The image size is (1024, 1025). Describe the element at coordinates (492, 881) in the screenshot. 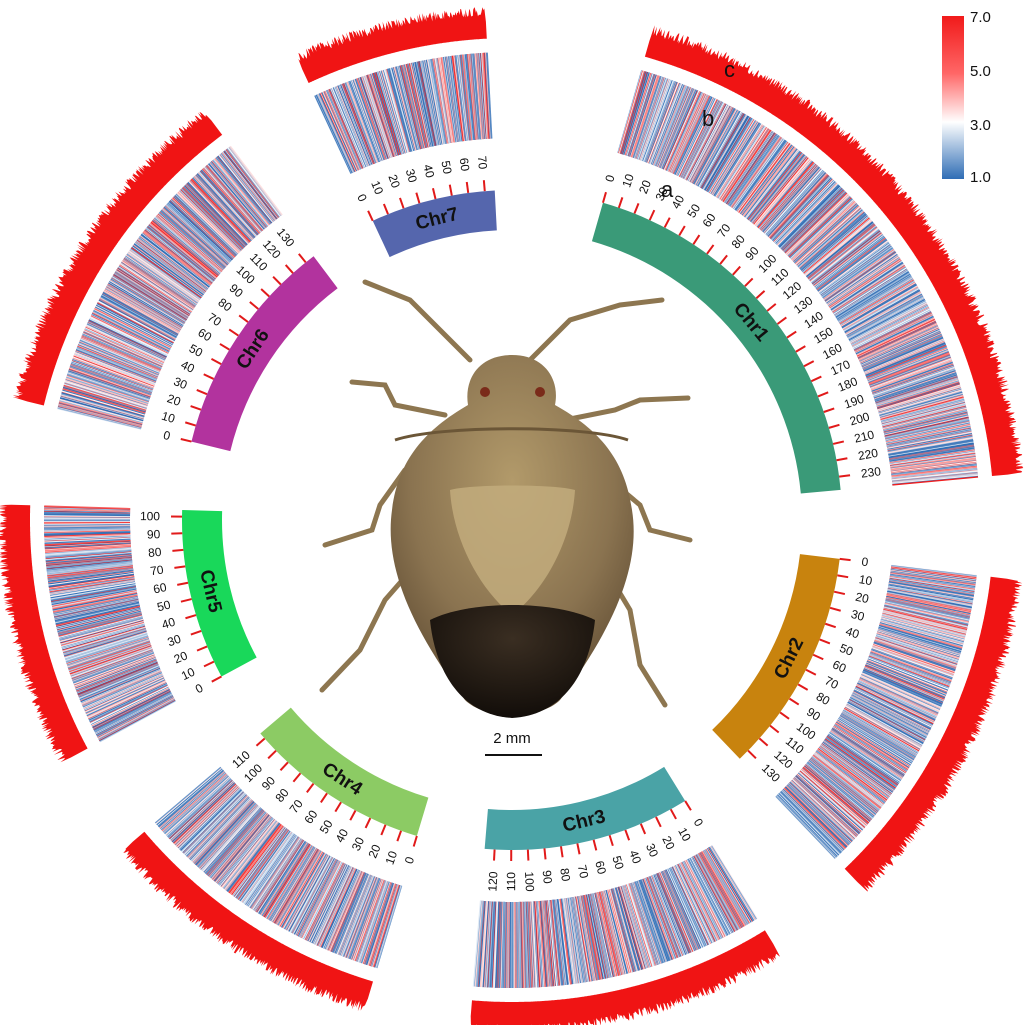

I see `tick-label: 120` at that location.